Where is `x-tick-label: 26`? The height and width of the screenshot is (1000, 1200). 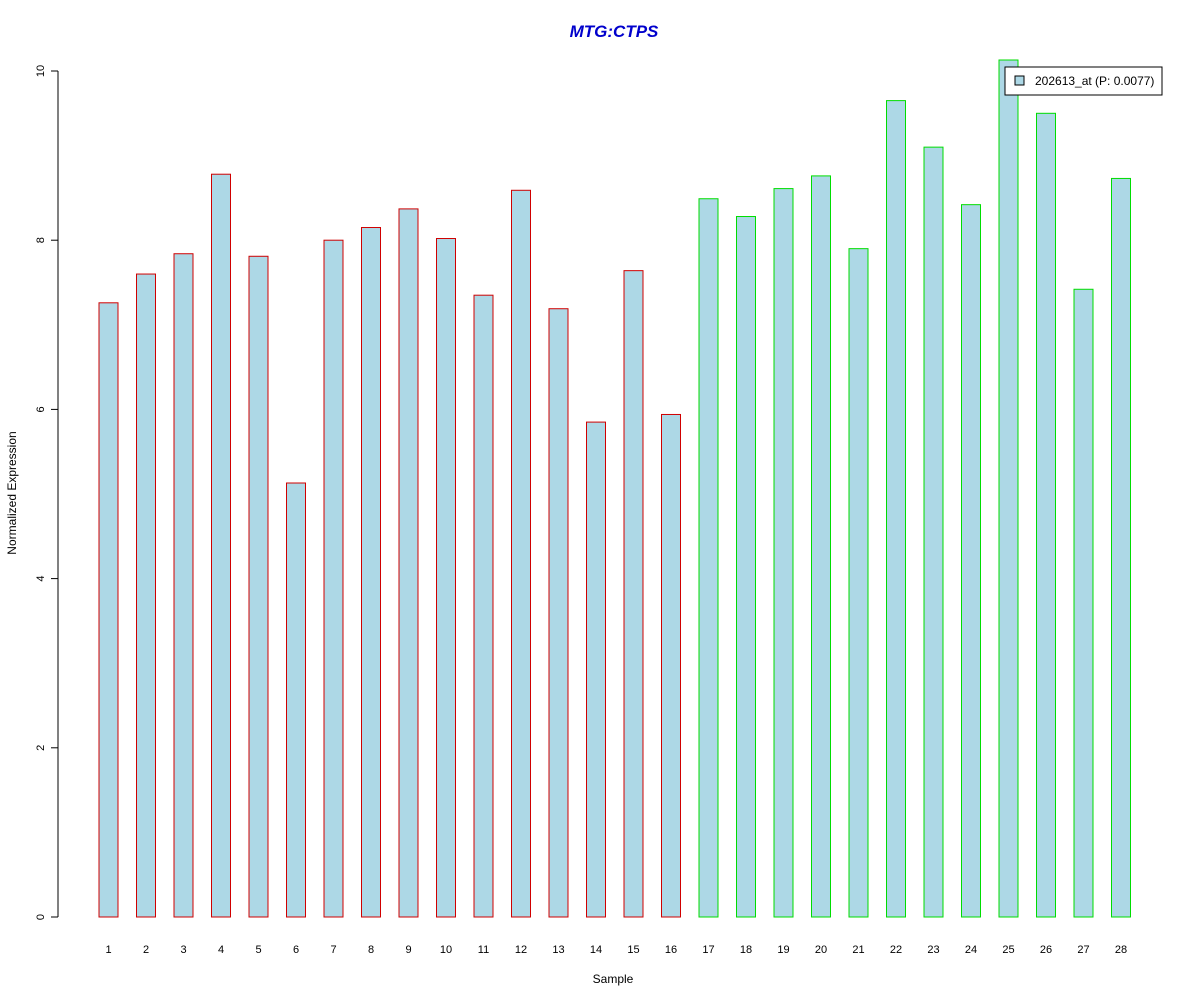 x-tick-label: 26 is located at coordinates (1046, 950).